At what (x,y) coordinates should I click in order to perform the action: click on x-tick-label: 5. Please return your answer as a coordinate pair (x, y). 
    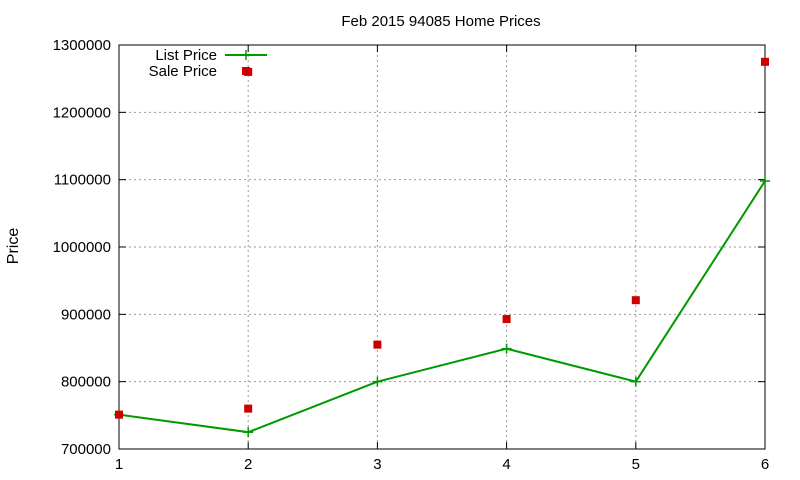
    Looking at the image, I should click on (636, 464).